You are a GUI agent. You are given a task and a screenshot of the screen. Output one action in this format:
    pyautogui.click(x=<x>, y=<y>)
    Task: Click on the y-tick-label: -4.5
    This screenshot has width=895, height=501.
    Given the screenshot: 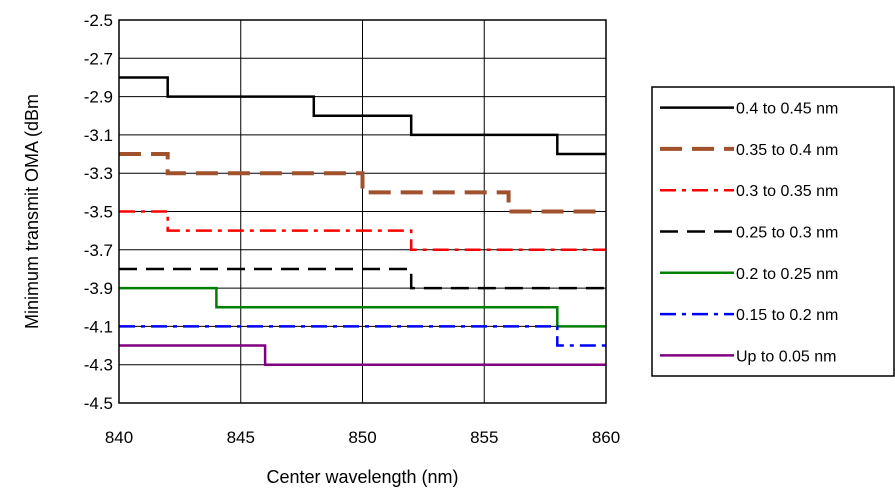 What is the action you would take?
    pyautogui.click(x=98, y=403)
    